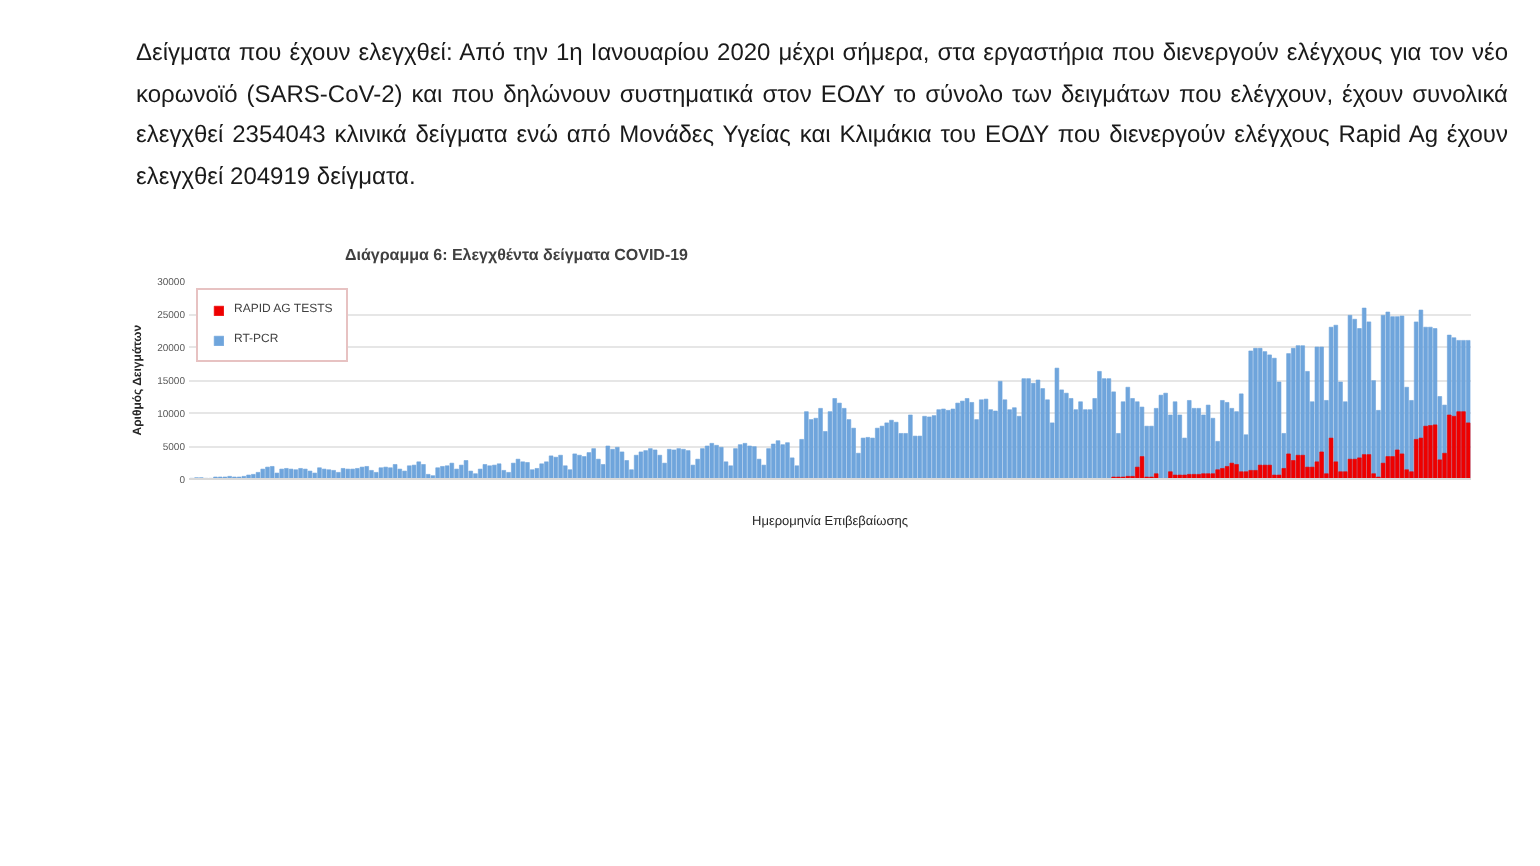 The width and height of the screenshot is (1540, 866). Describe the element at coordinates (517, 255) in the screenshot. I see `chart-title: Διάγραμμα 6: Ελεγχθέντα δείγματα COVID-19` at that location.